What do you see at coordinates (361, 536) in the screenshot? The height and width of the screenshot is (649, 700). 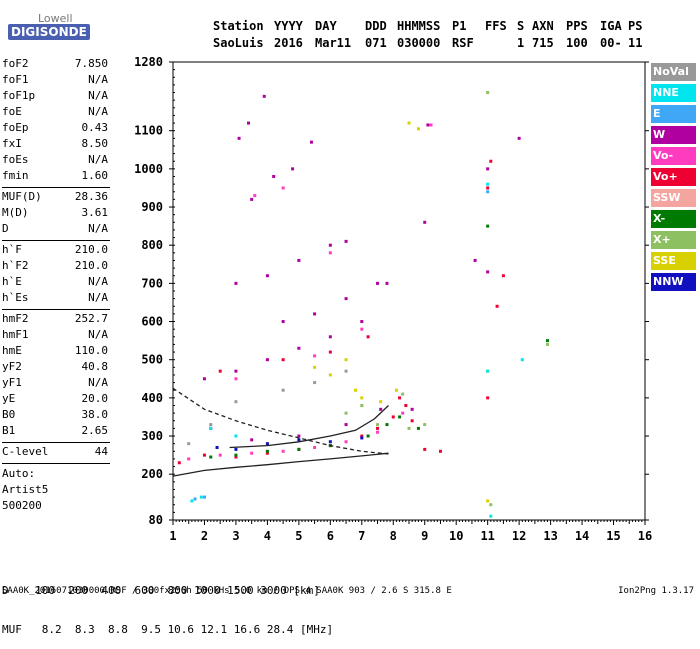 I see `x-tick-label: 7` at bounding box center [361, 536].